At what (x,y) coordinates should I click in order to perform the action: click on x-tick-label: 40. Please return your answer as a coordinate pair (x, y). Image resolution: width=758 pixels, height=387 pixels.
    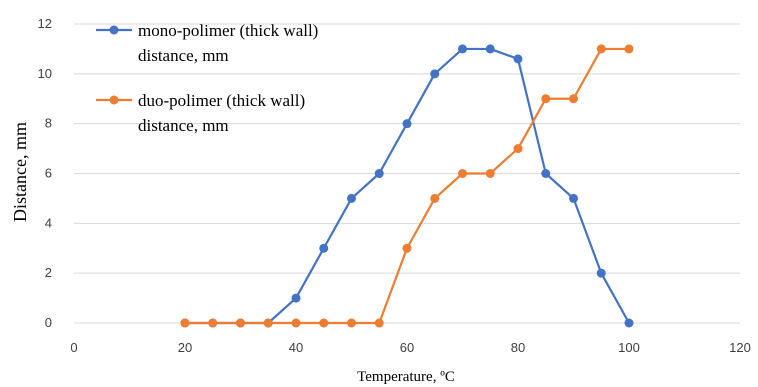
    Looking at the image, I should click on (296, 347).